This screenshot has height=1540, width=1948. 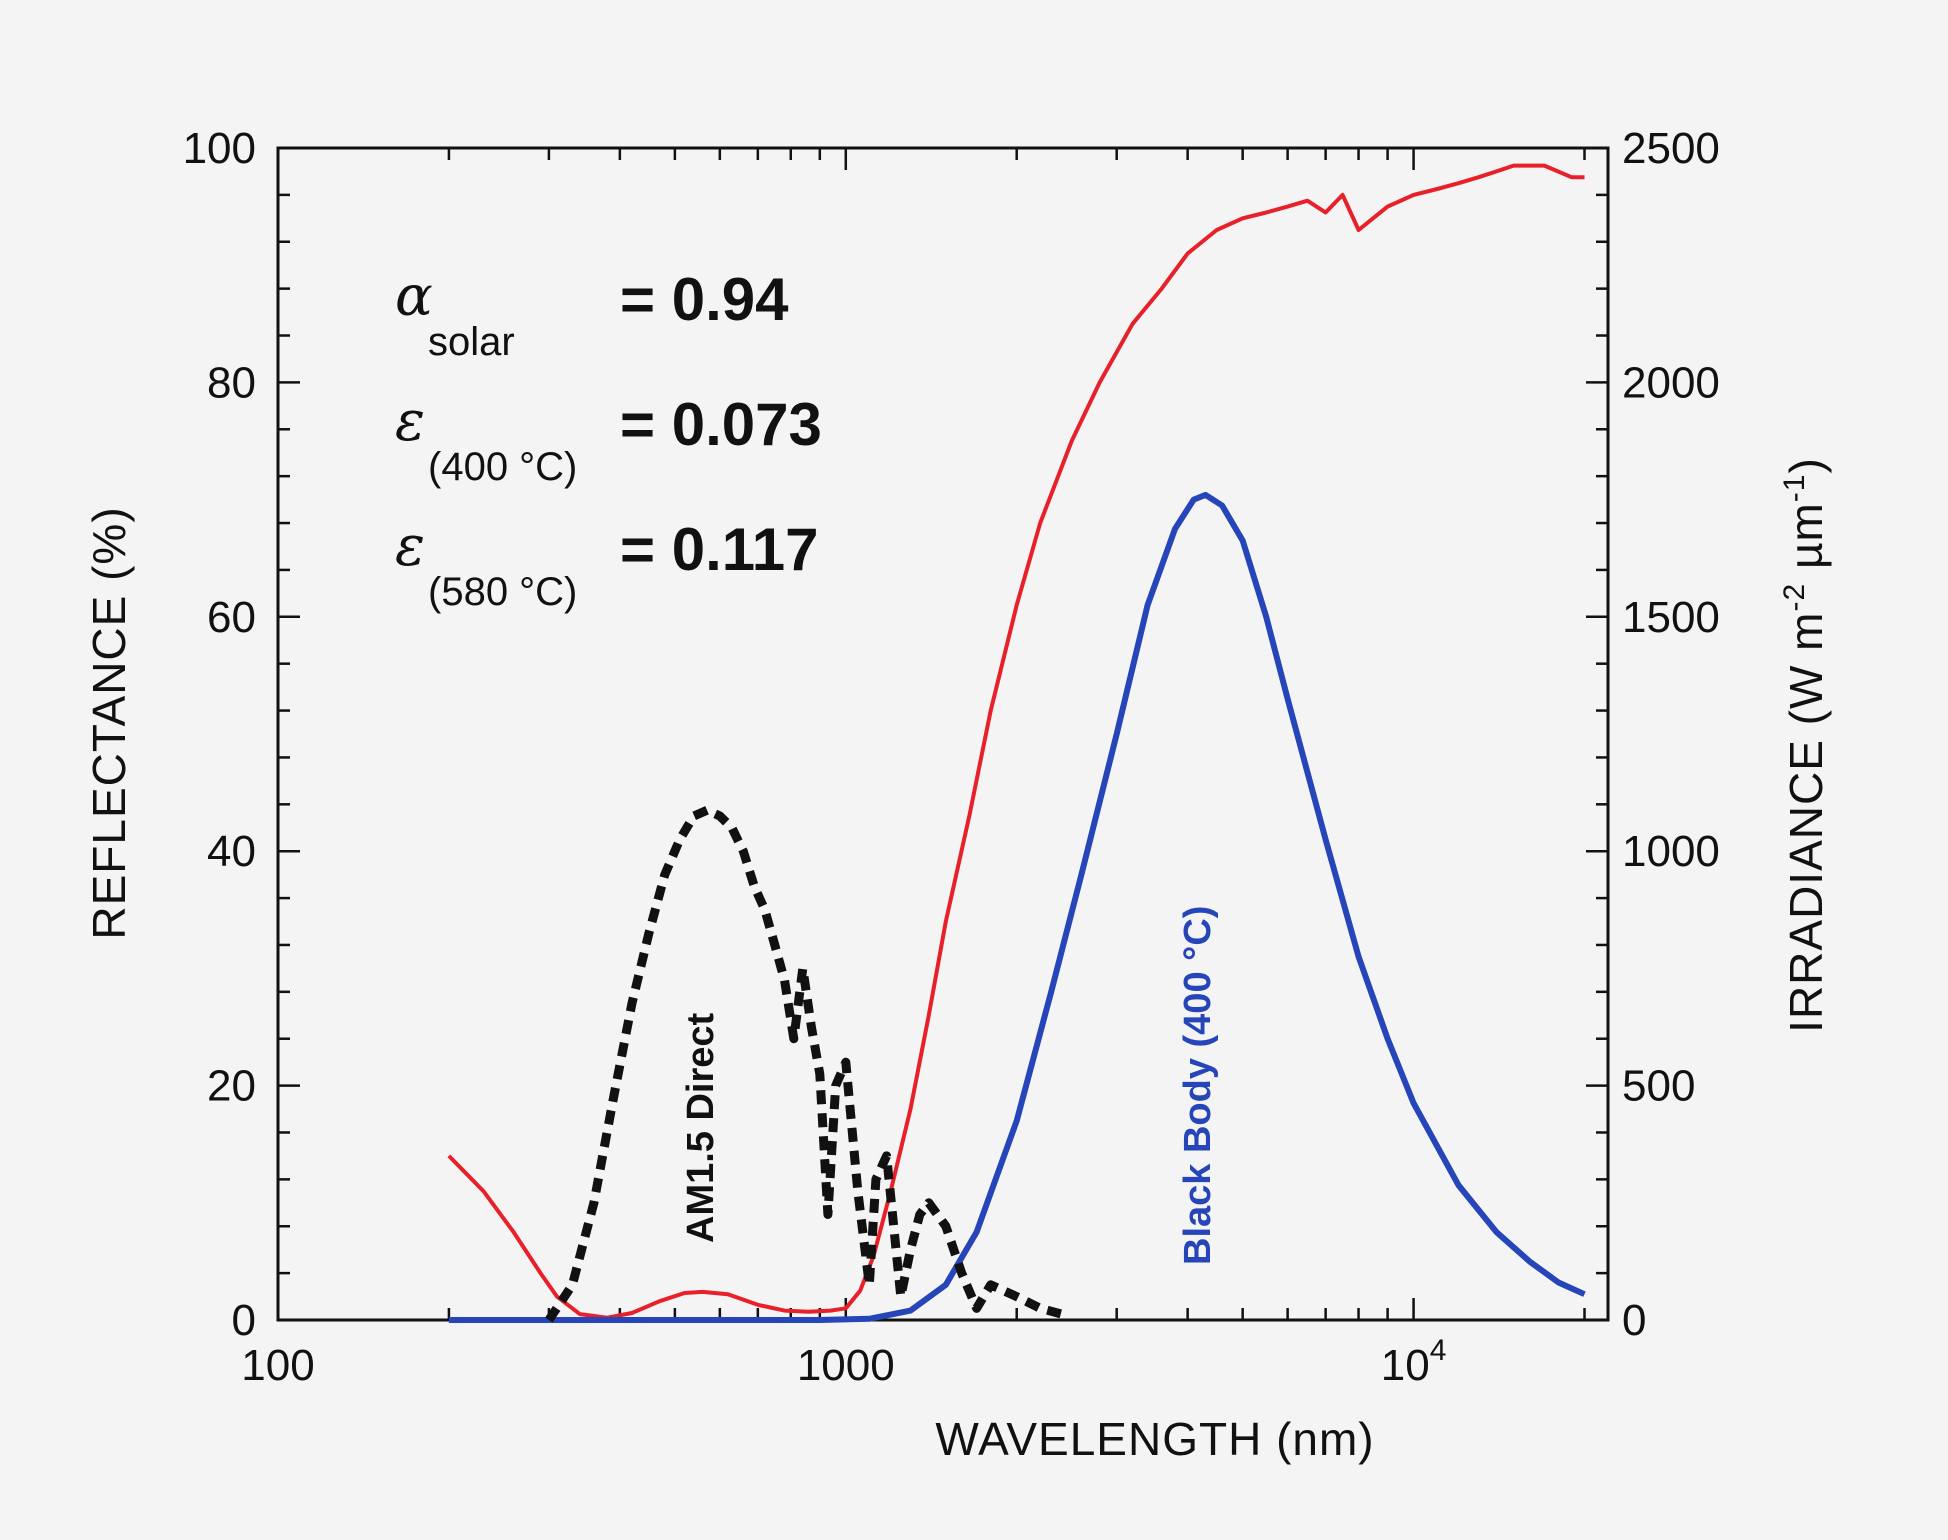 I want to click on annotation-value: = 0.117, so click(x=719, y=549).